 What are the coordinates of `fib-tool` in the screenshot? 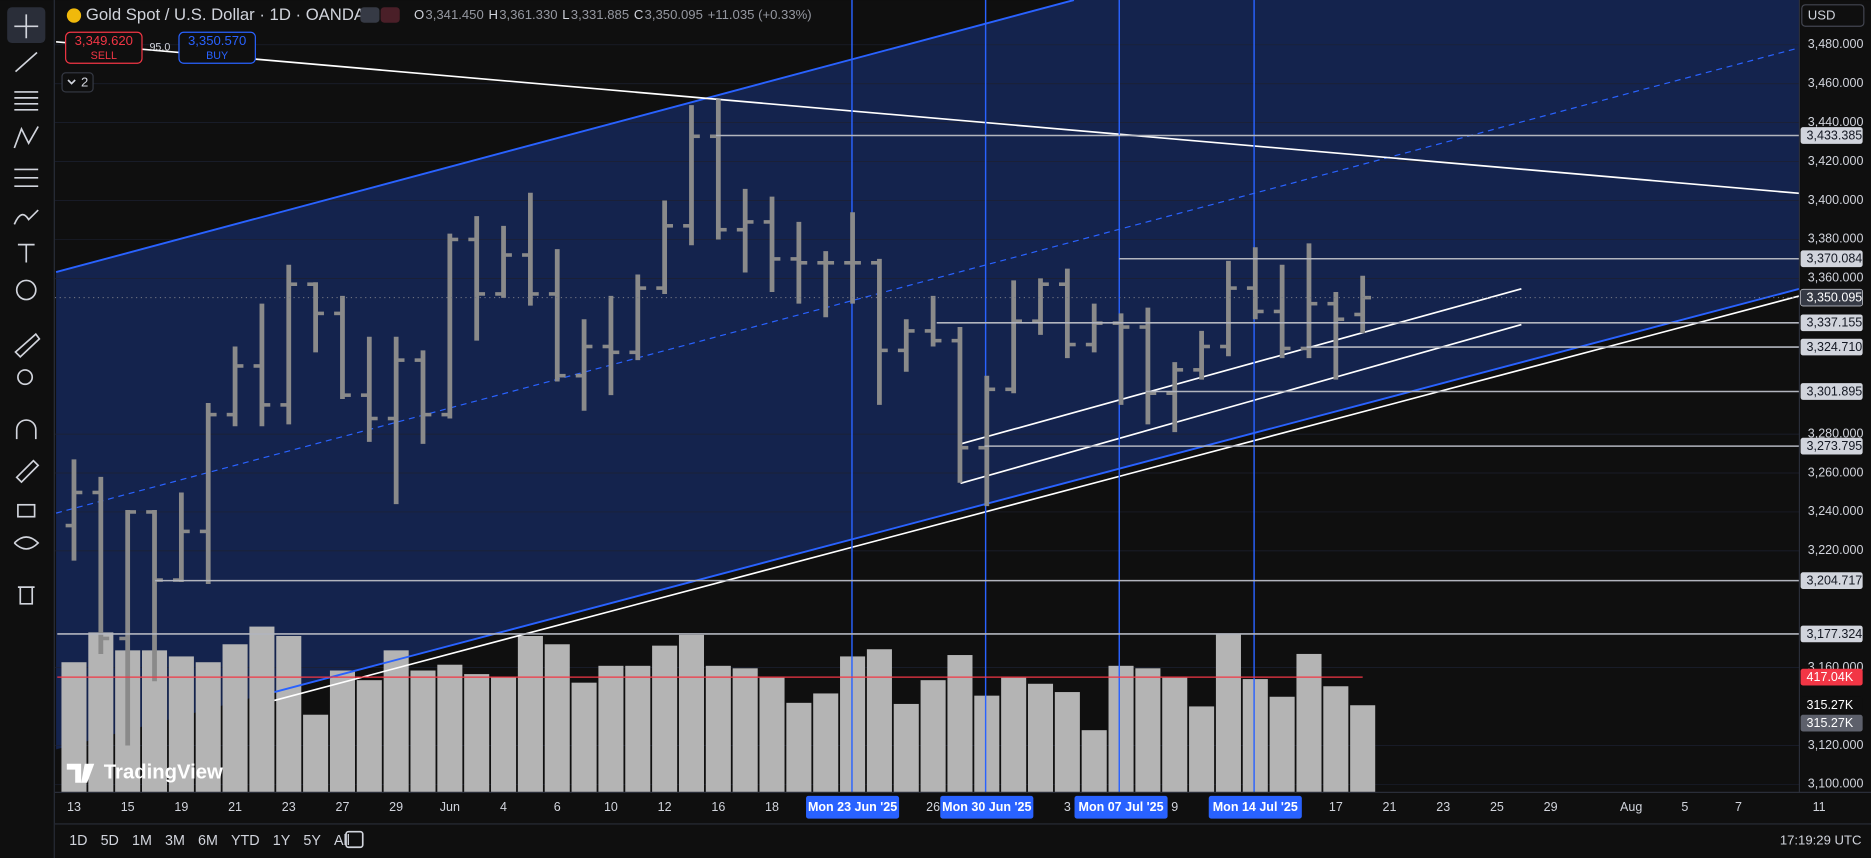 It's located at (26, 101).